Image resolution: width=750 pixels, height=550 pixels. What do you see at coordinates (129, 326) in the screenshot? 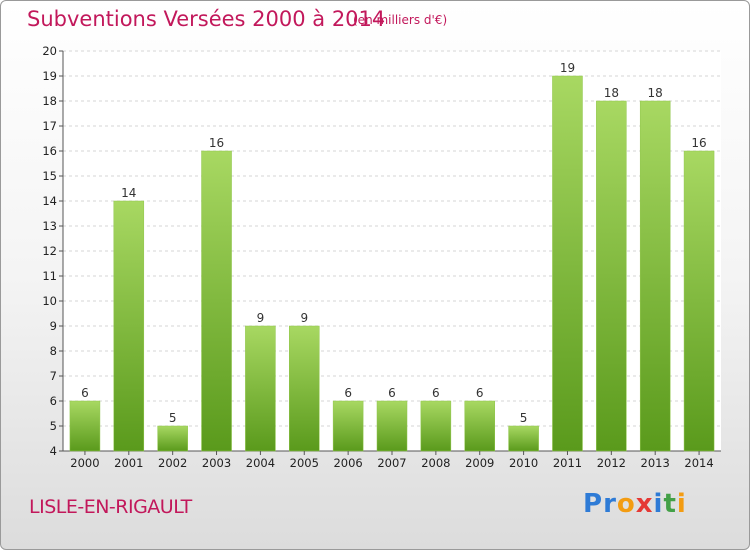
I see `bar-2001` at bounding box center [129, 326].